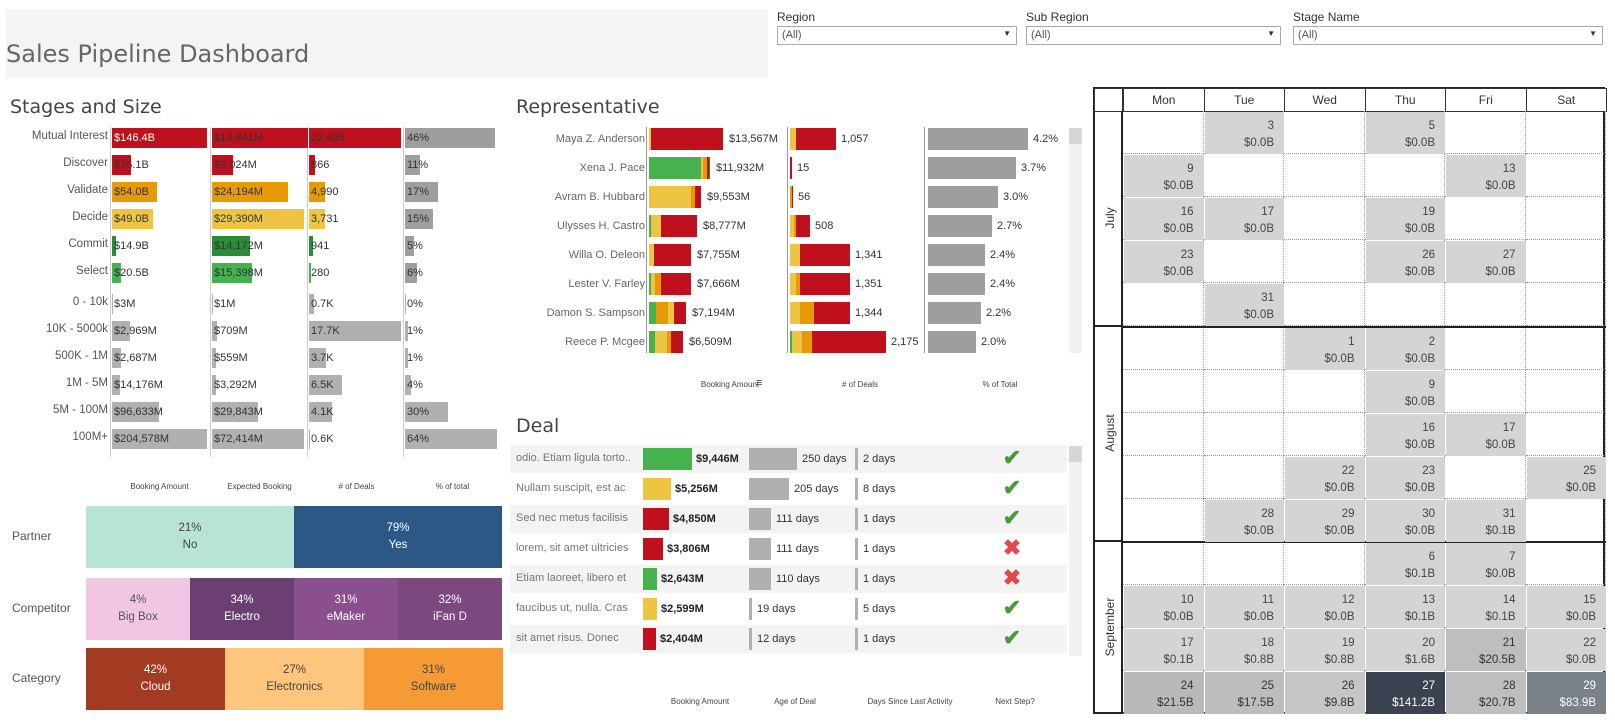 The image size is (1615, 725). Describe the element at coordinates (1325, 520) in the screenshot. I see `calendar-day-cell: 29 $0.0B` at that location.